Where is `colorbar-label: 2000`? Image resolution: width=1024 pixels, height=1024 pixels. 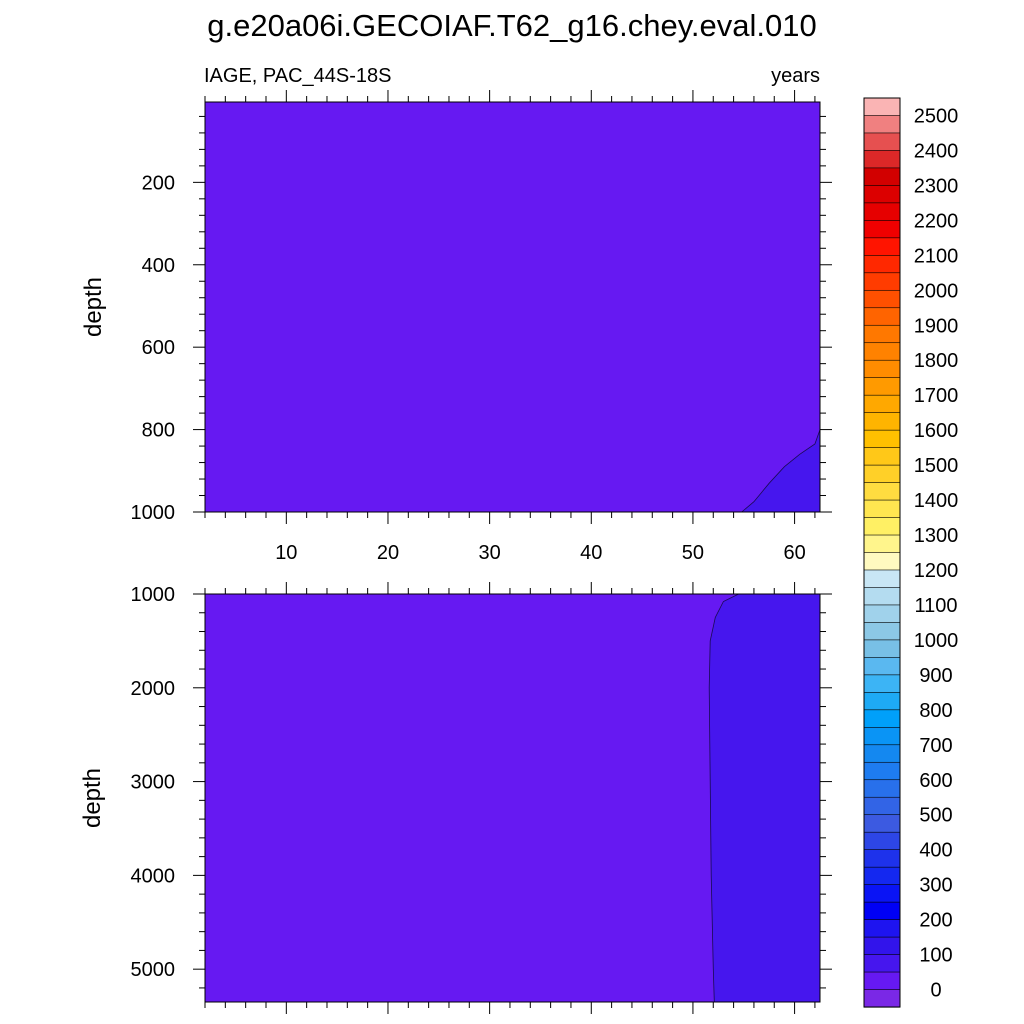
colorbar-label: 2000 is located at coordinates (936, 291).